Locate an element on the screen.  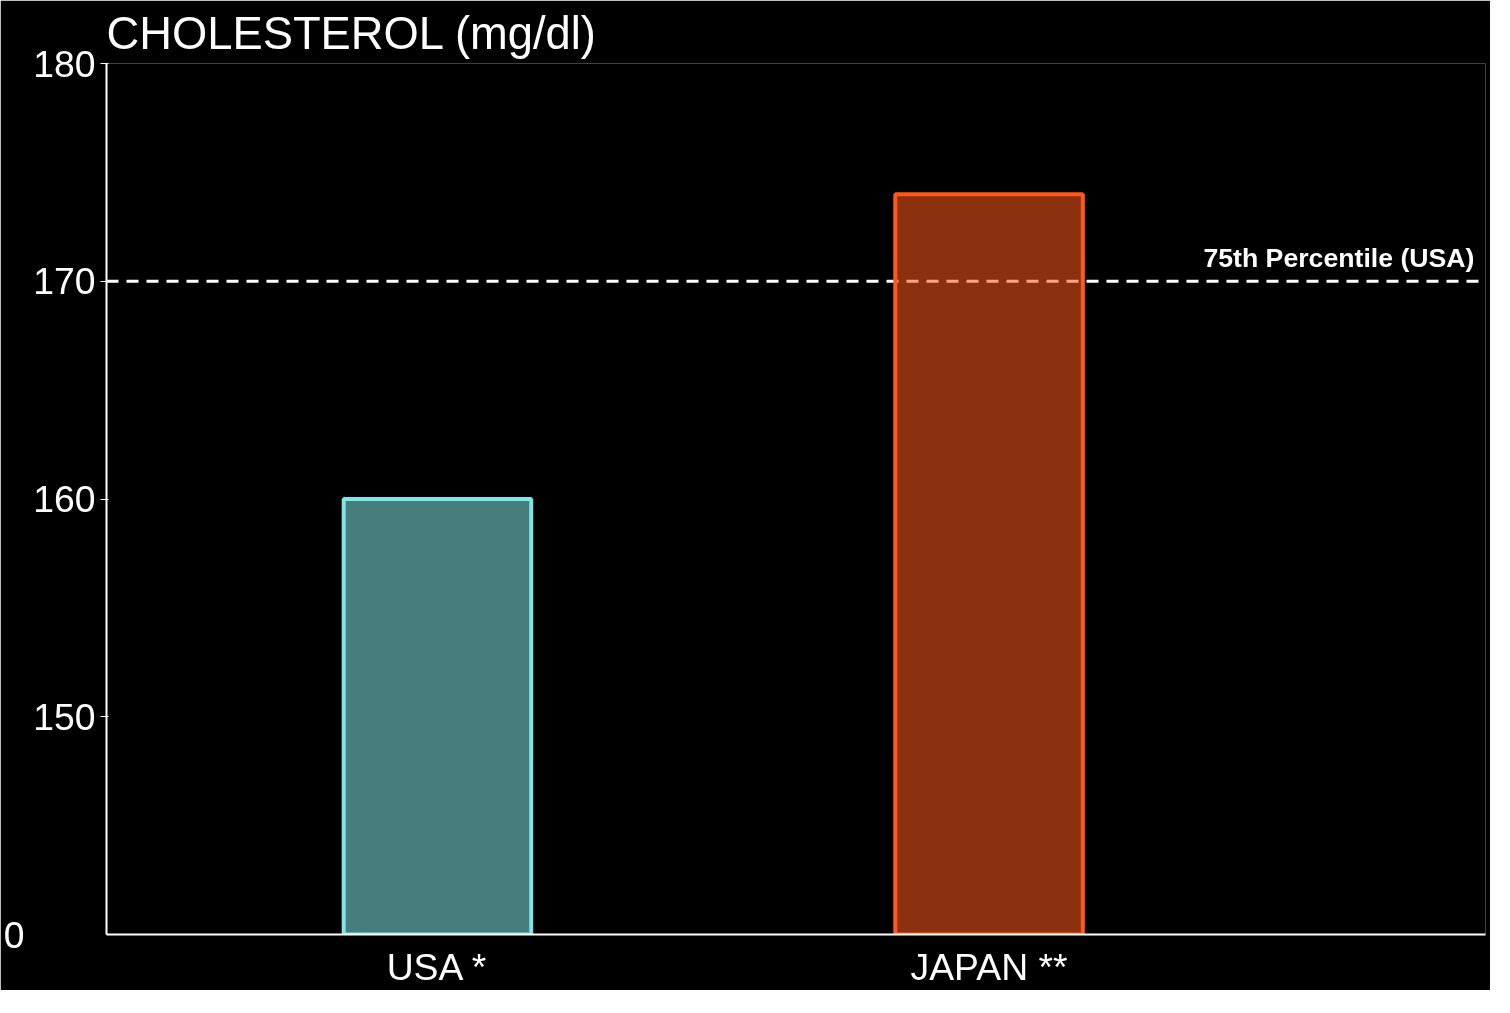
y-tick-label: 160 is located at coordinates (64, 499).